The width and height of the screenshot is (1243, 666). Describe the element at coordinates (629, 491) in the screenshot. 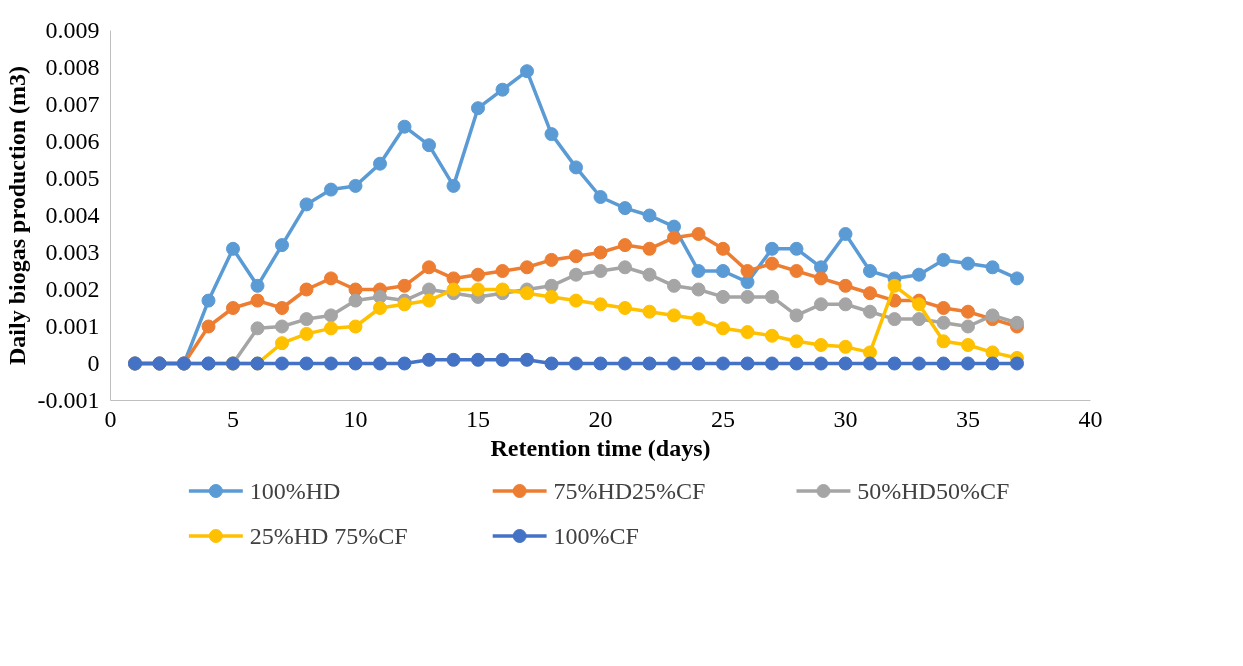

I see `legend-label: 75%HD25%CF` at that location.